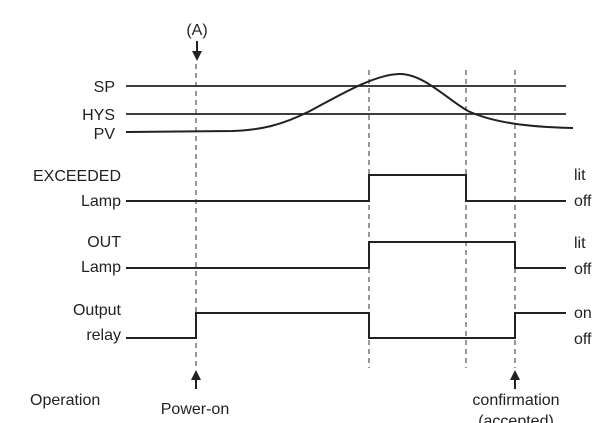 The height and width of the screenshot is (423, 614). What do you see at coordinates (349, 102) in the screenshot?
I see `pv-curve` at bounding box center [349, 102].